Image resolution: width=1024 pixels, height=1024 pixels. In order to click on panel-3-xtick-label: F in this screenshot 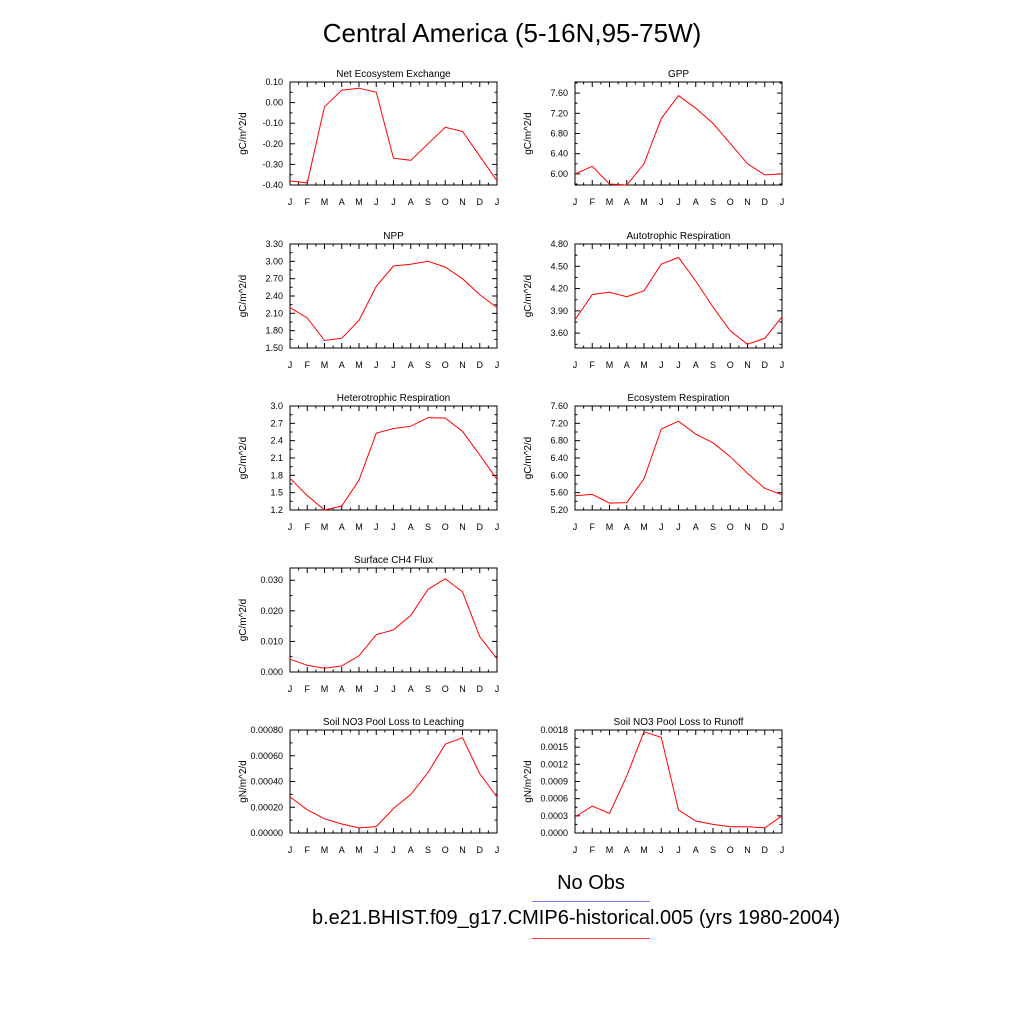, I will do `click(308, 365)`.